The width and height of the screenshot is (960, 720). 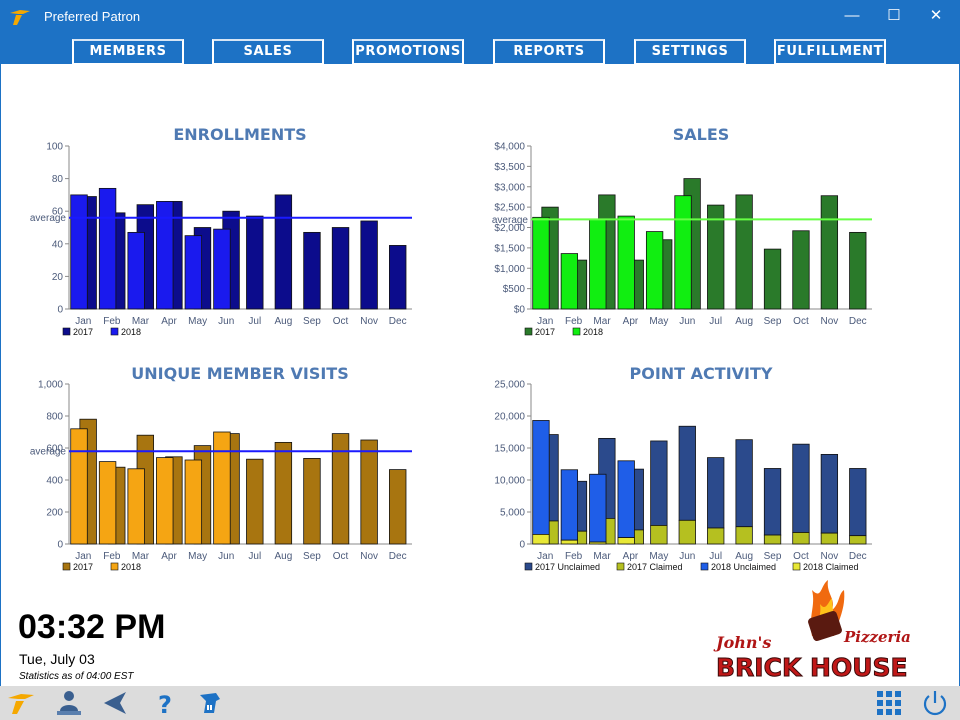 What do you see at coordinates (141, 556) in the screenshot?
I see `x-tick-label: Mar` at bounding box center [141, 556].